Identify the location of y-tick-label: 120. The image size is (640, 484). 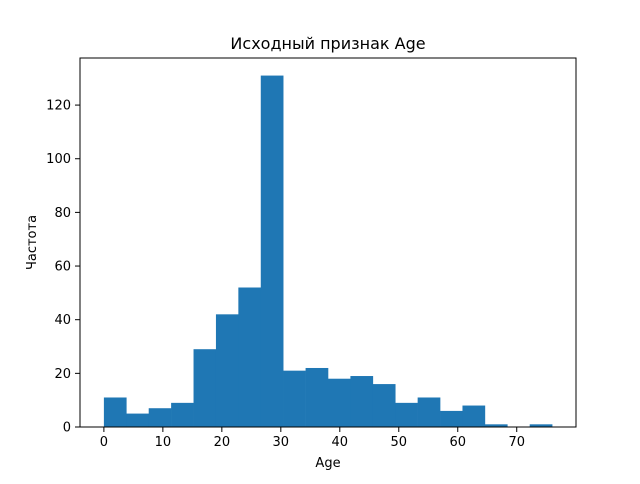
(58, 106).